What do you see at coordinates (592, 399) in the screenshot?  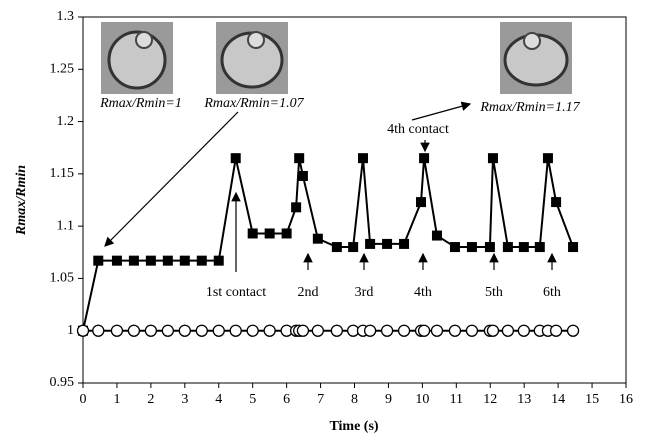 I see `x-tick-label: 15` at bounding box center [592, 399].